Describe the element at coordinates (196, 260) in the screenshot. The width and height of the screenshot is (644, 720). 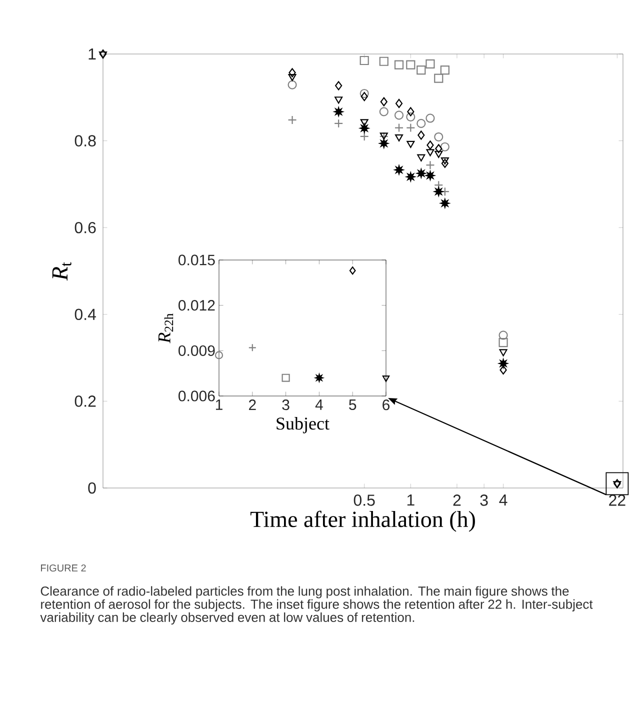
I see `y-tick-label: 0.015` at that location.